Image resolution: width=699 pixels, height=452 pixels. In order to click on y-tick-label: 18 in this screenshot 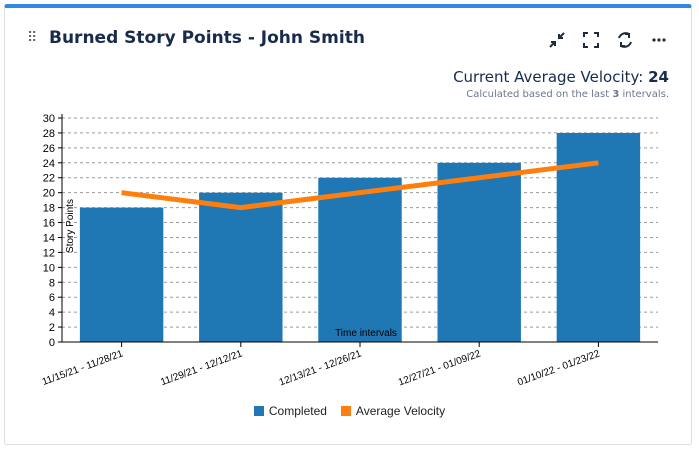, I will do `click(49, 209)`.